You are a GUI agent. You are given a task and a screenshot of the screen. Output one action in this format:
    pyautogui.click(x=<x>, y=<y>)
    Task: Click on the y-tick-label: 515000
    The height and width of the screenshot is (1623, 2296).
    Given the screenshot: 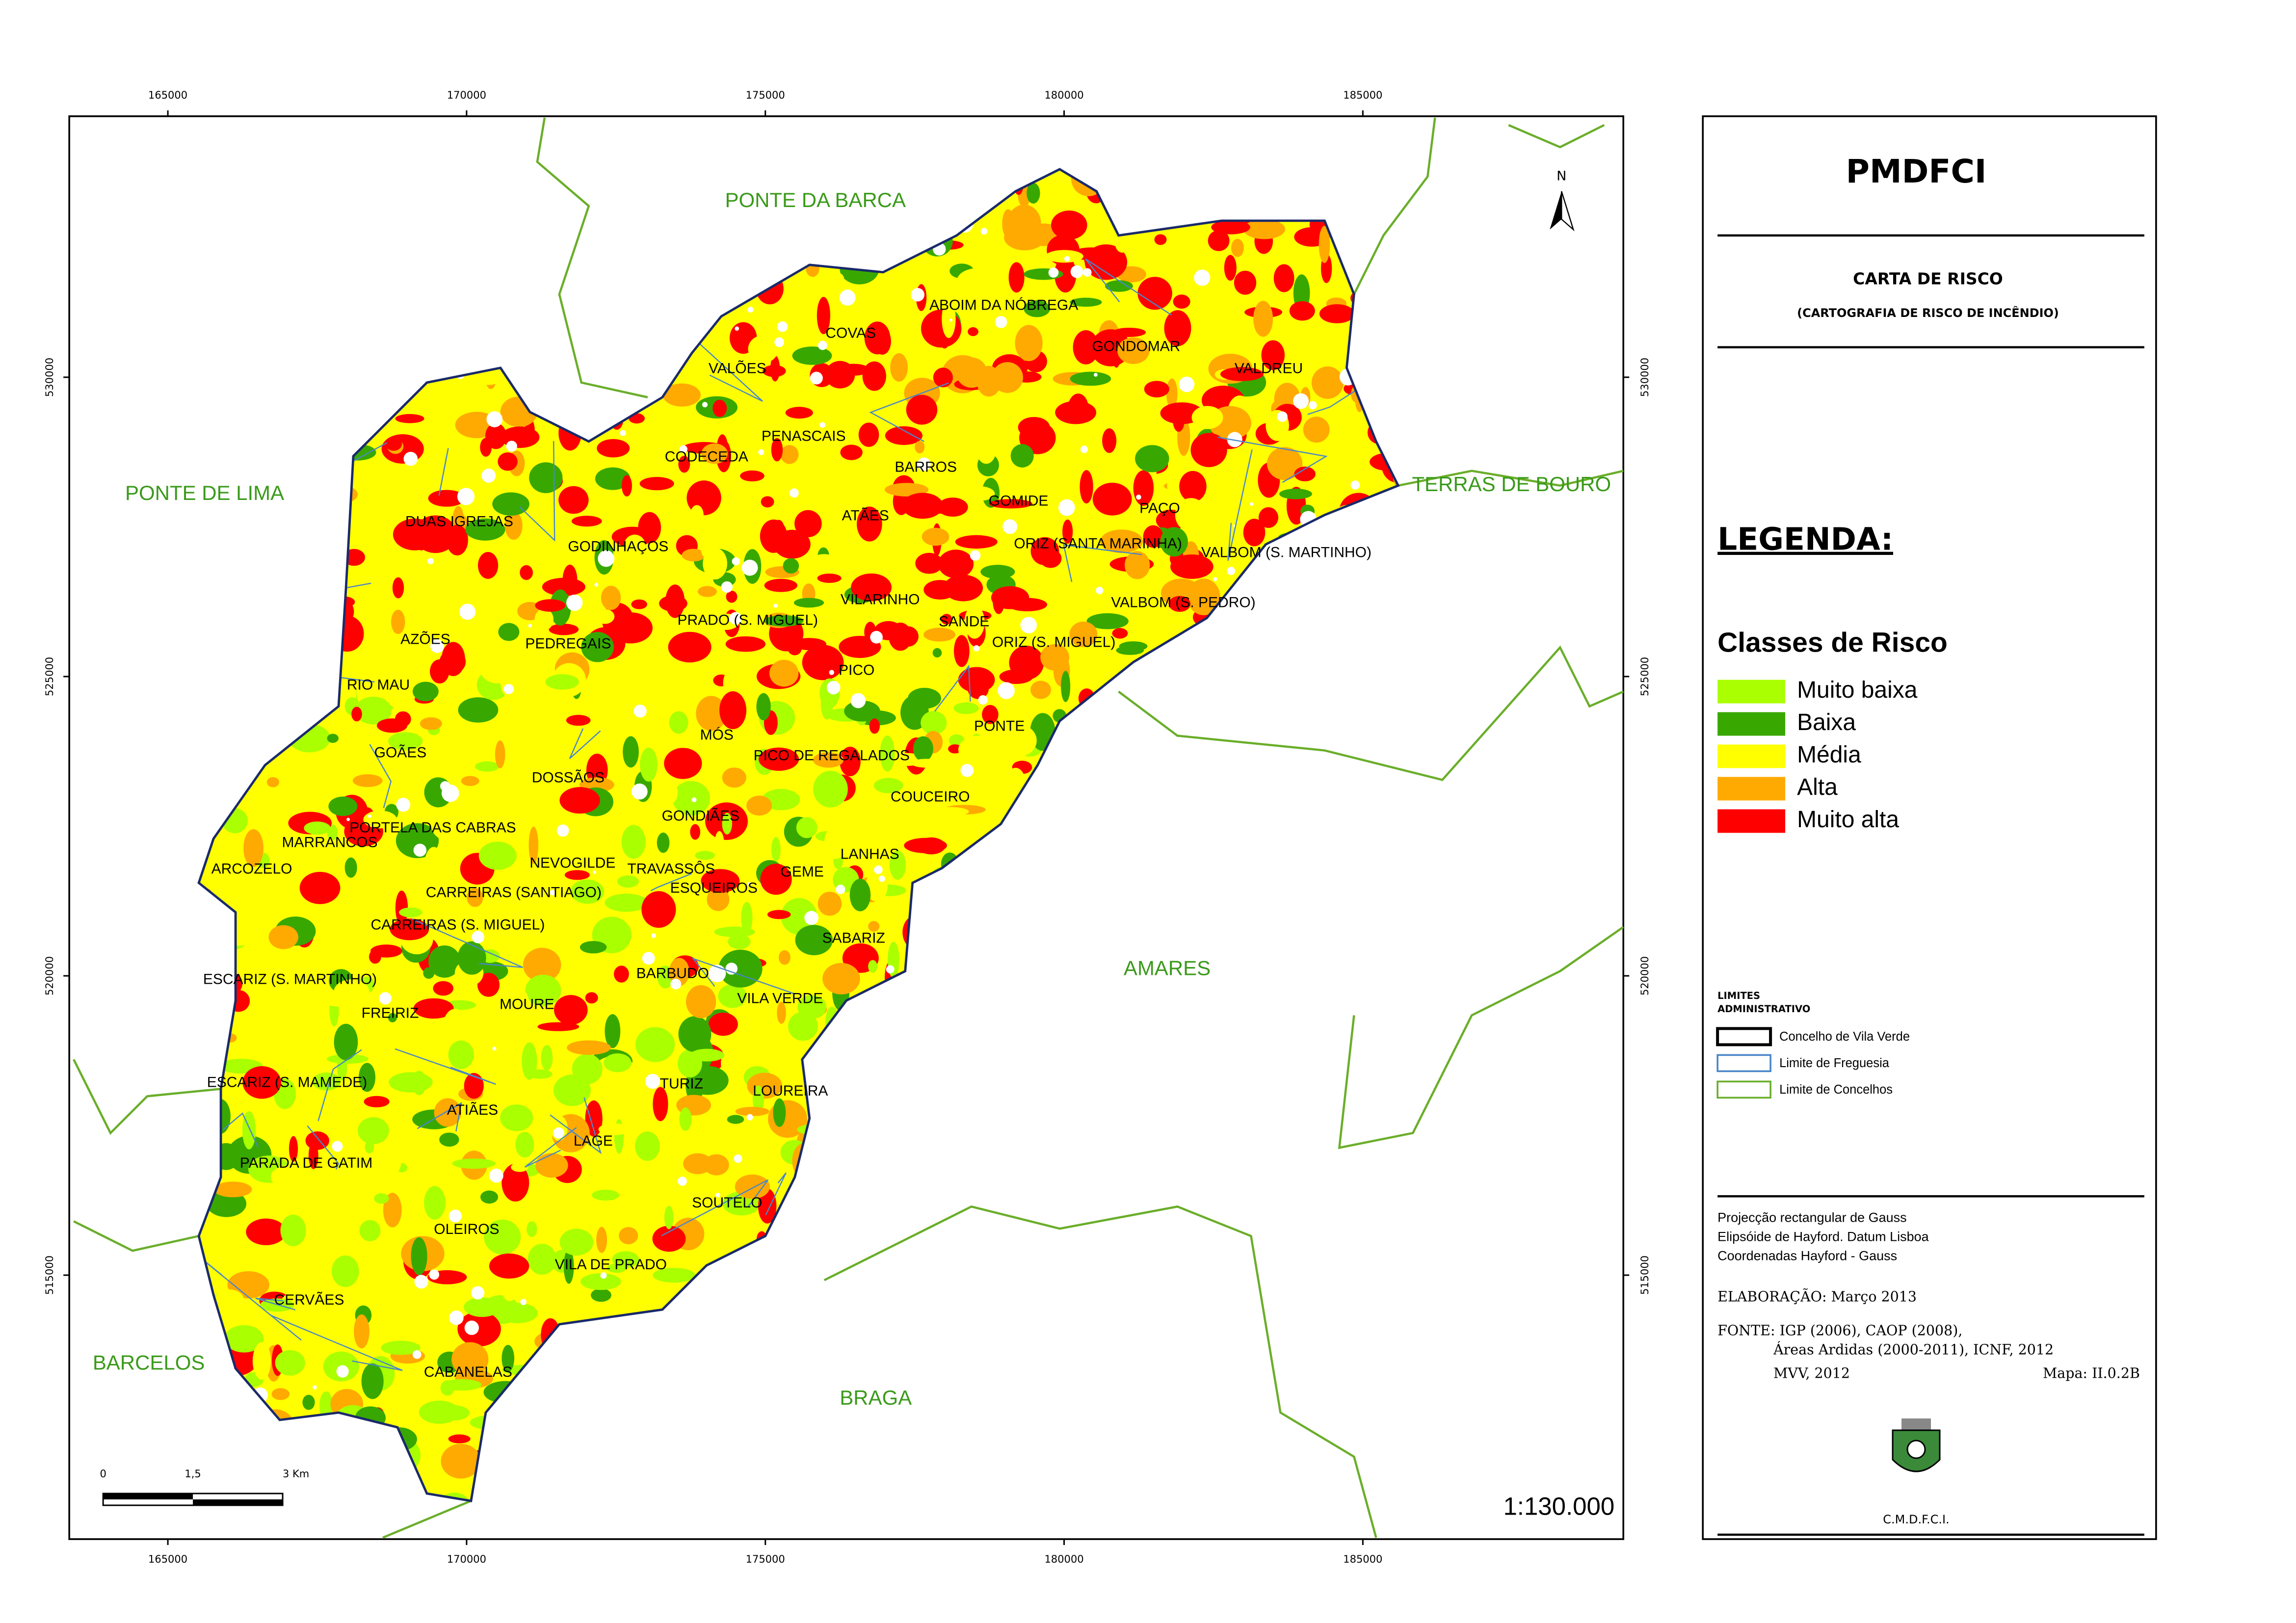 What is the action you would take?
    pyautogui.click(x=49, y=1275)
    